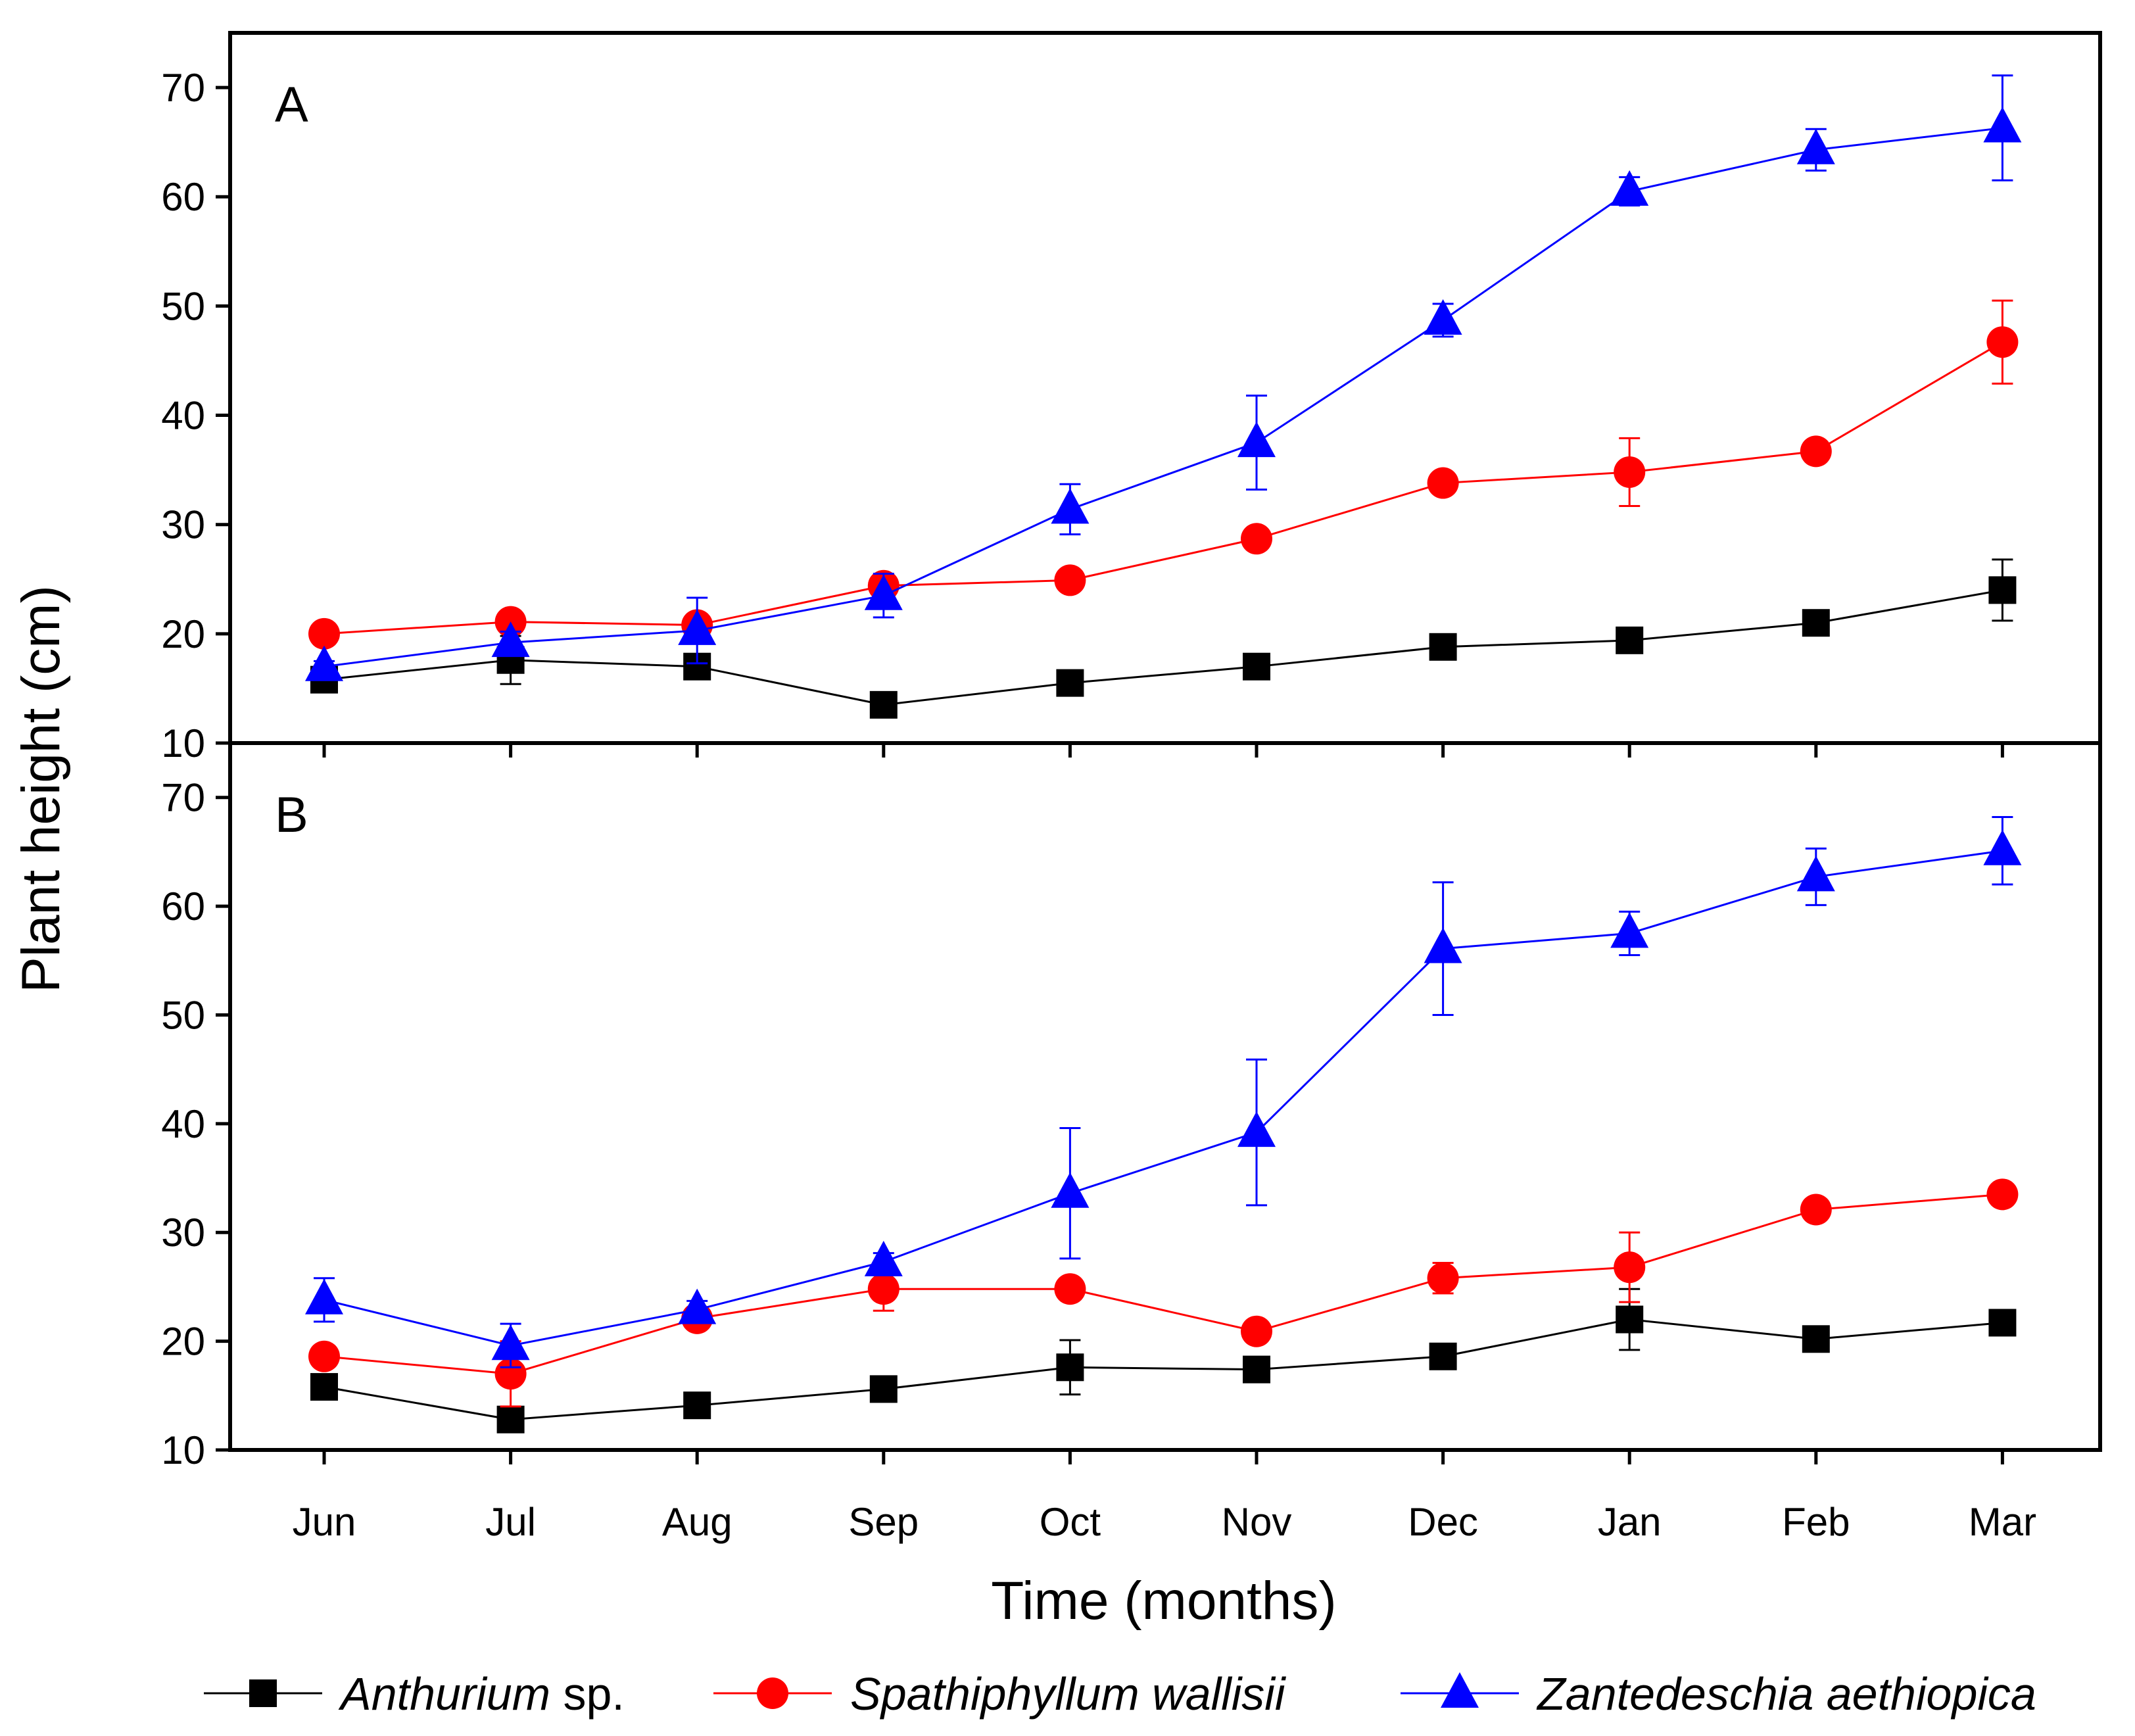  I want to click on x-tick-label: Jul, so click(511, 1522).